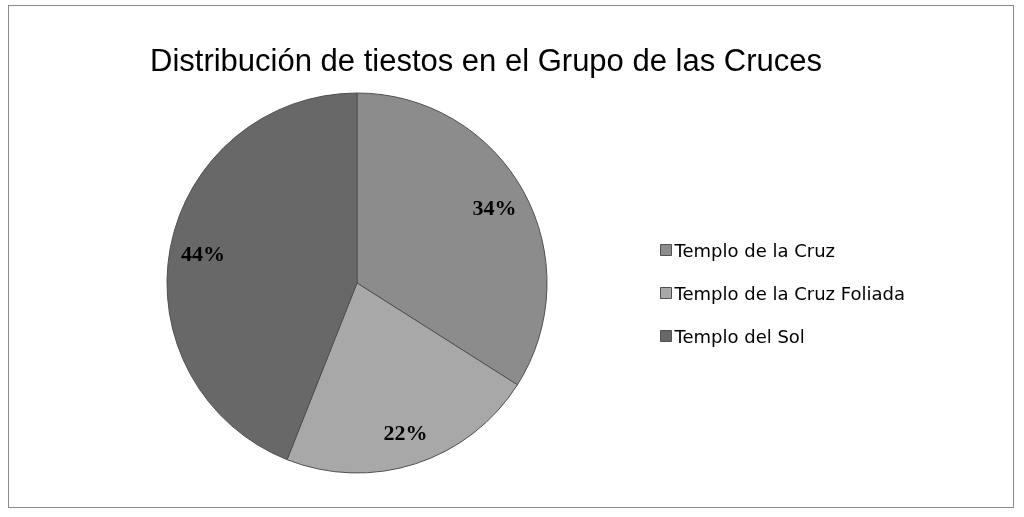 Image resolution: width=1024 pixels, height=517 pixels. Describe the element at coordinates (405, 432) in the screenshot. I see `data-label: 22%` at that location.